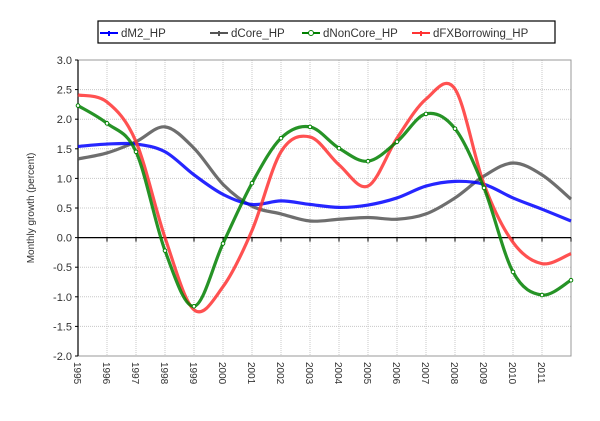 The height and width of the screenshot is (421, 600). I want to click on y-tick-label: -1.5, so click(62, 327).